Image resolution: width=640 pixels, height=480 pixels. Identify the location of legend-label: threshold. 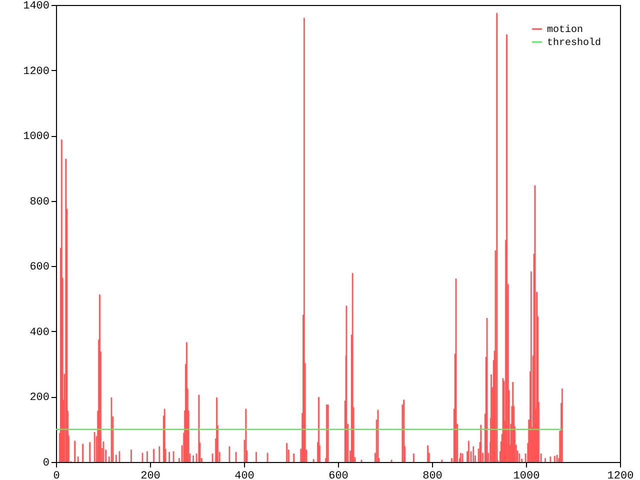
(574, 43).